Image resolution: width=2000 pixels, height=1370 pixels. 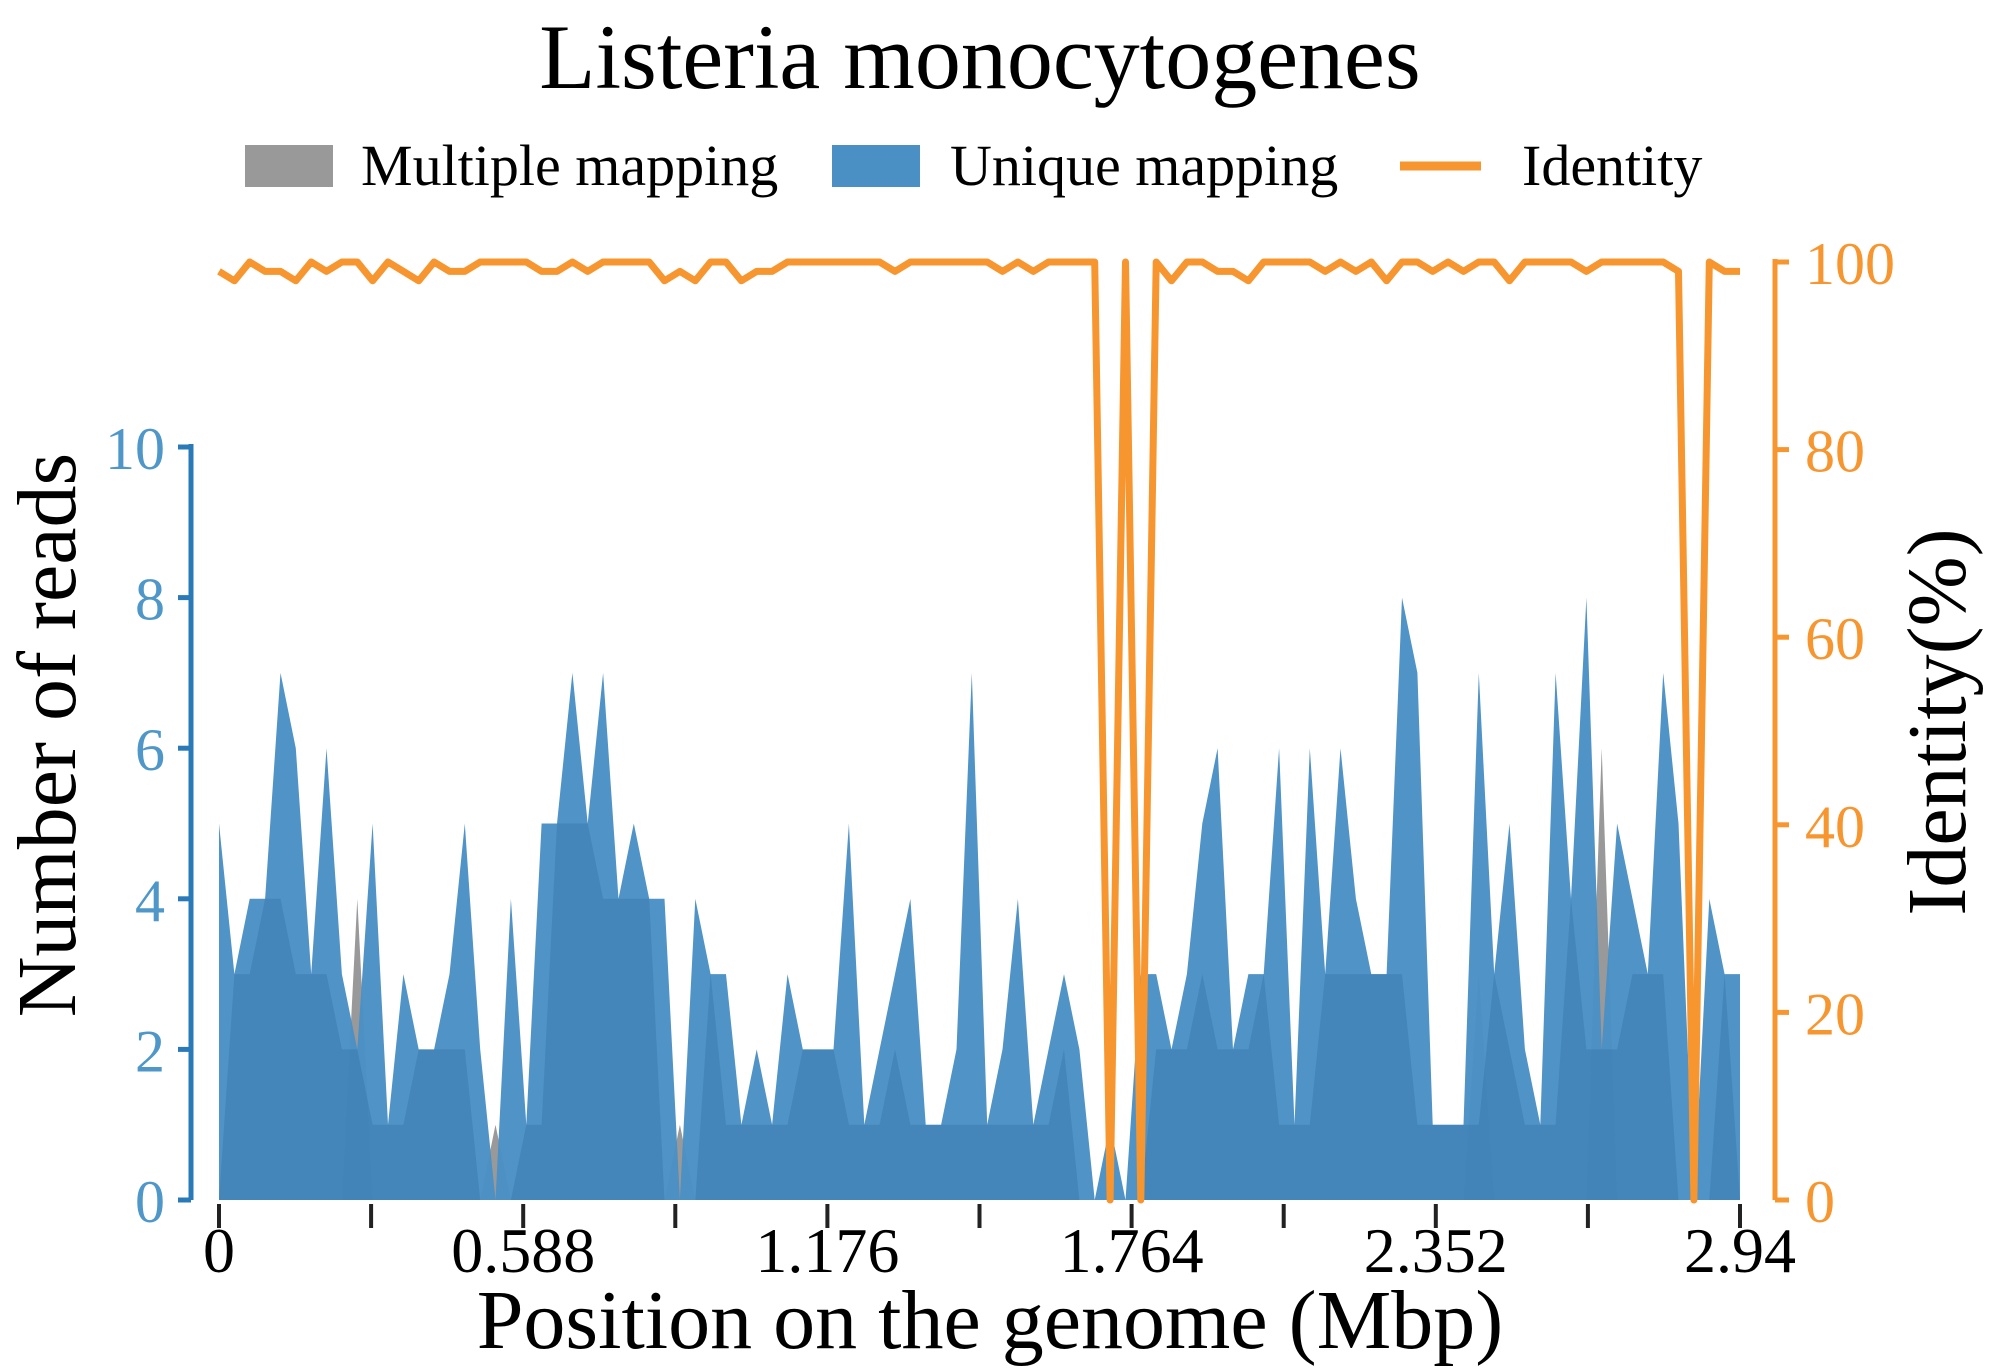 I want to click on y-tick-label: 6, so click(x=150, y=750).